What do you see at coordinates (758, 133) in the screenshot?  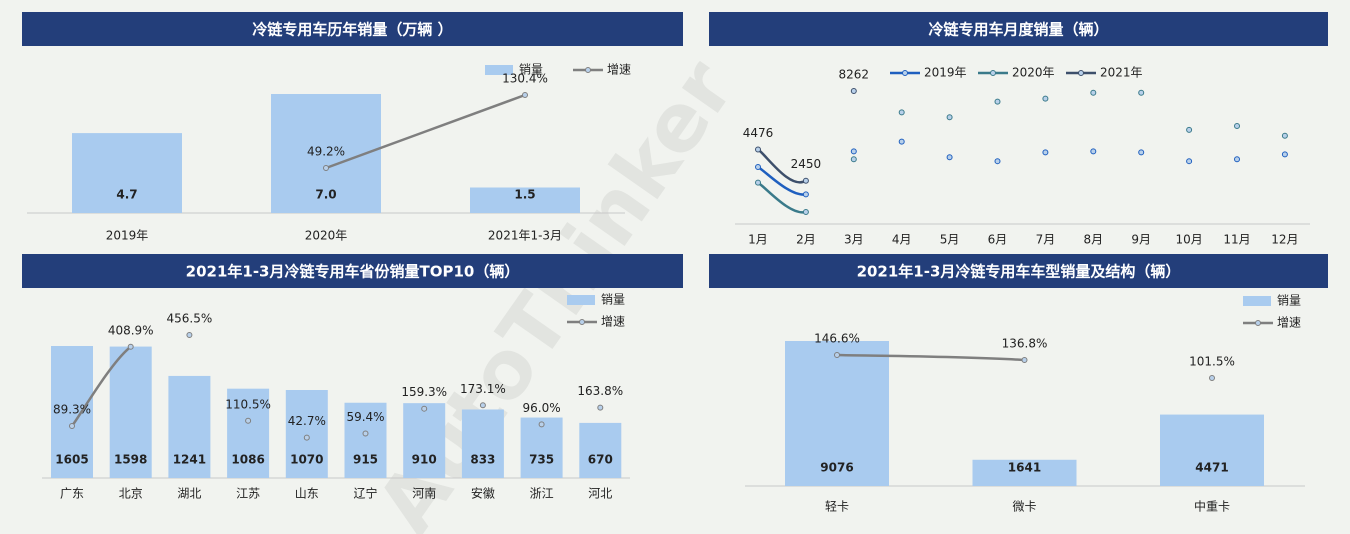 I see `line-label: 4476` at bounding box center [758, 133].